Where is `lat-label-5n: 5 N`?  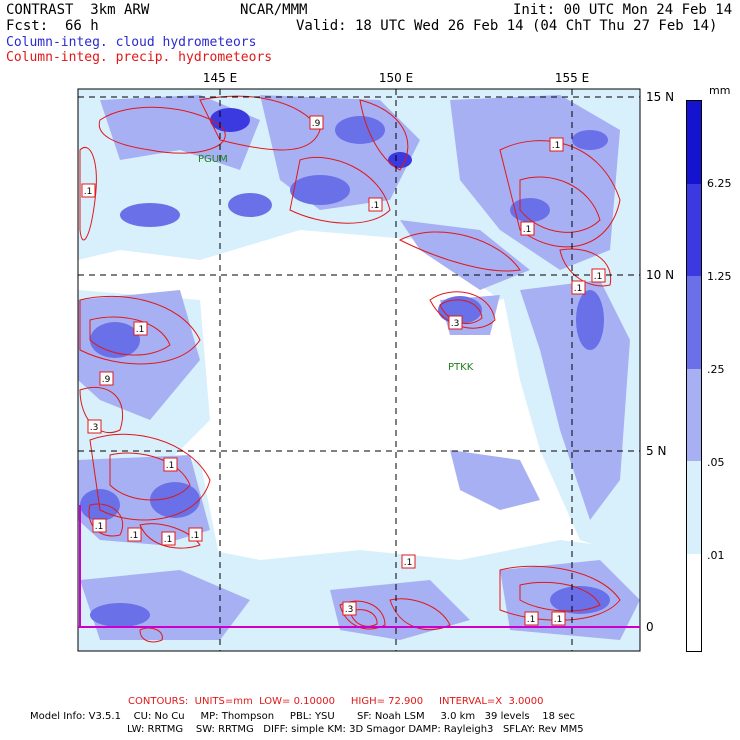
lat-label-5n: 5 N is located at coordinates (656, 451).